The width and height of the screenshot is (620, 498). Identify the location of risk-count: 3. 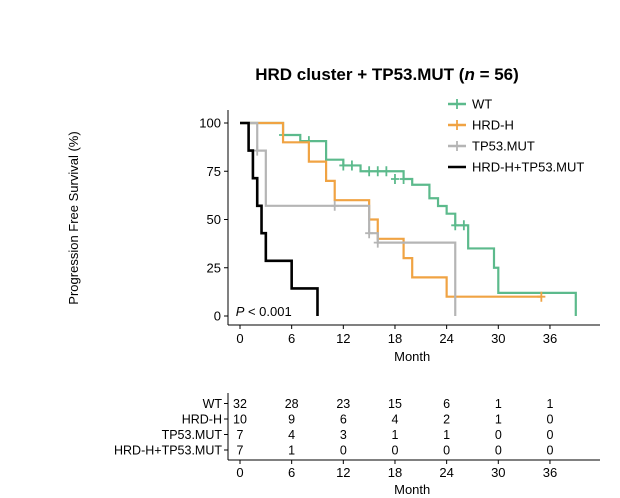
(343, 435).